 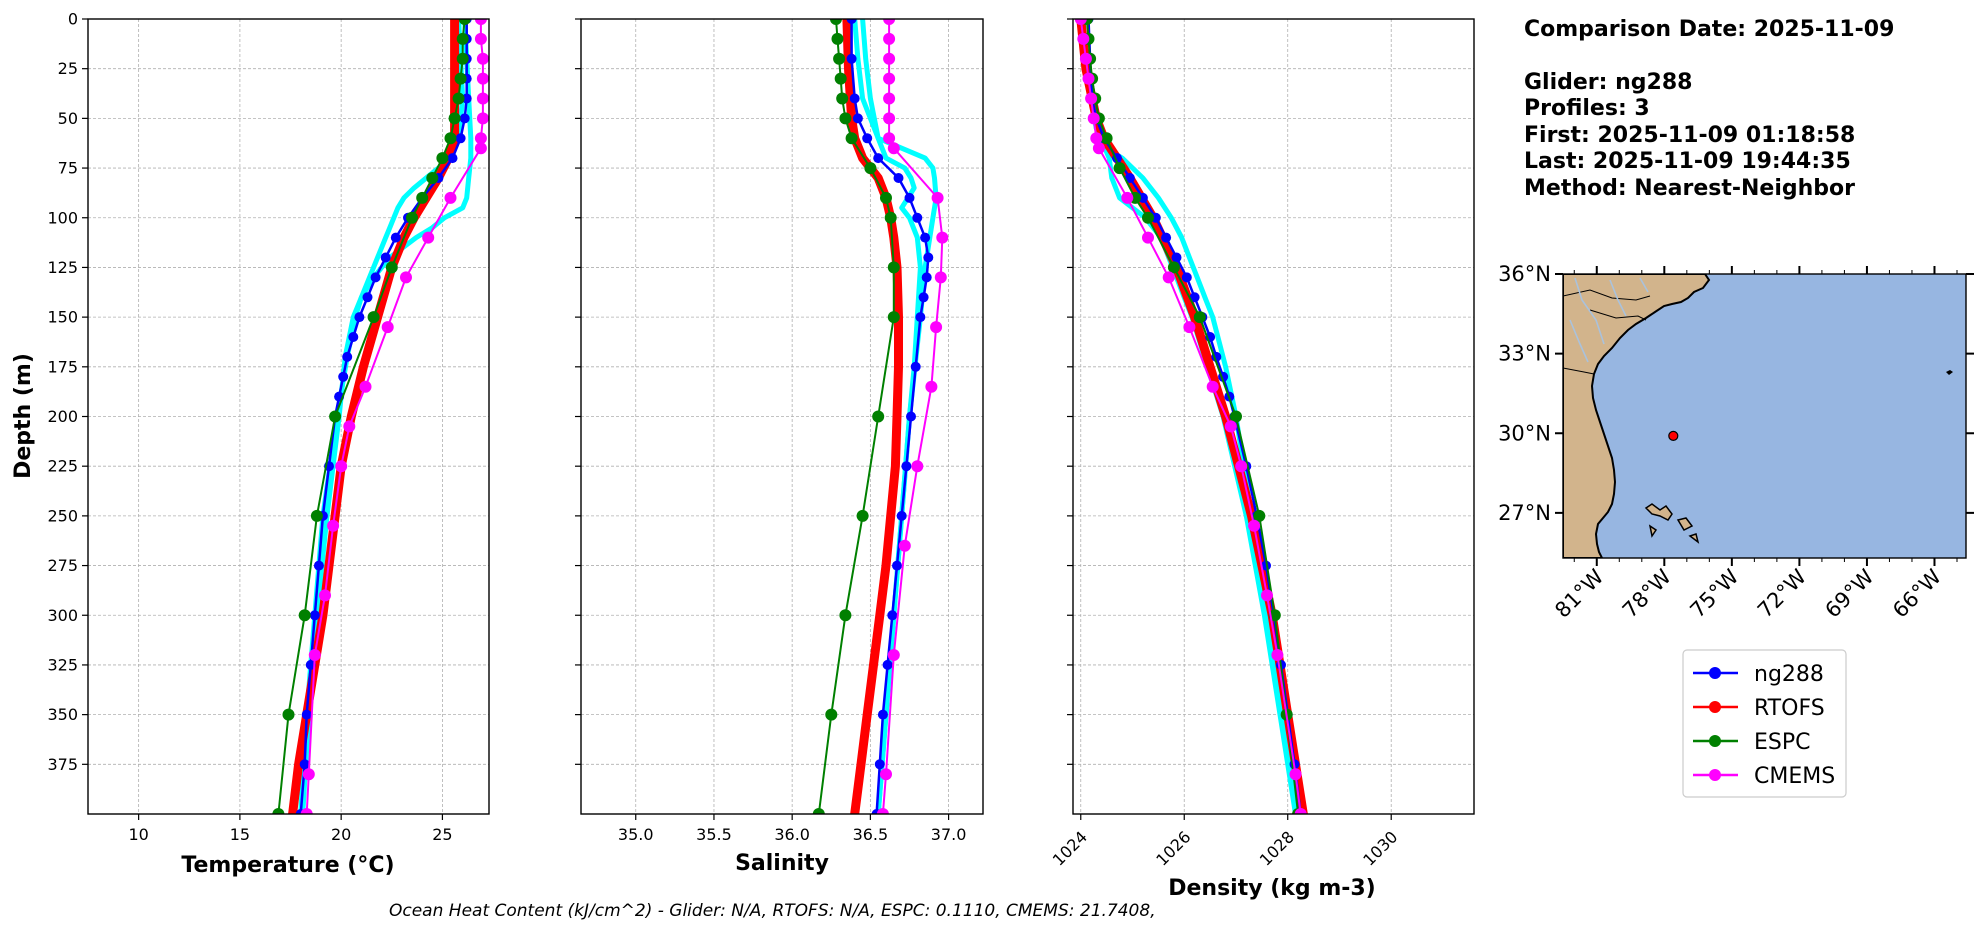 What do you see at coordinates (1129, 178) in the screenshot?
I see `density-ng288-point` at bounding box center [1129, 178].